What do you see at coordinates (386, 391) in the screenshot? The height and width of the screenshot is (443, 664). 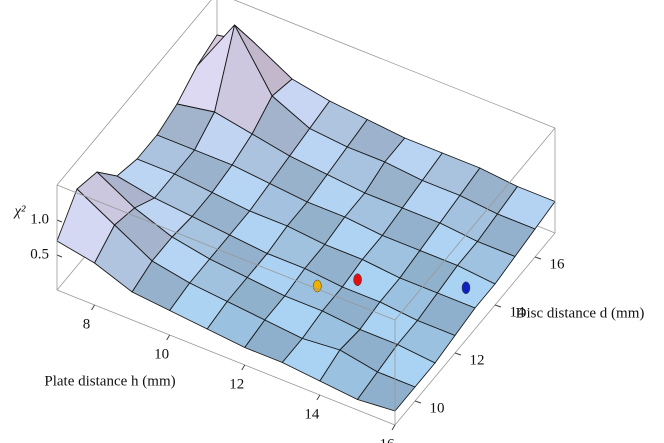 I see `surface-cell` at bounding box center [386, 391].